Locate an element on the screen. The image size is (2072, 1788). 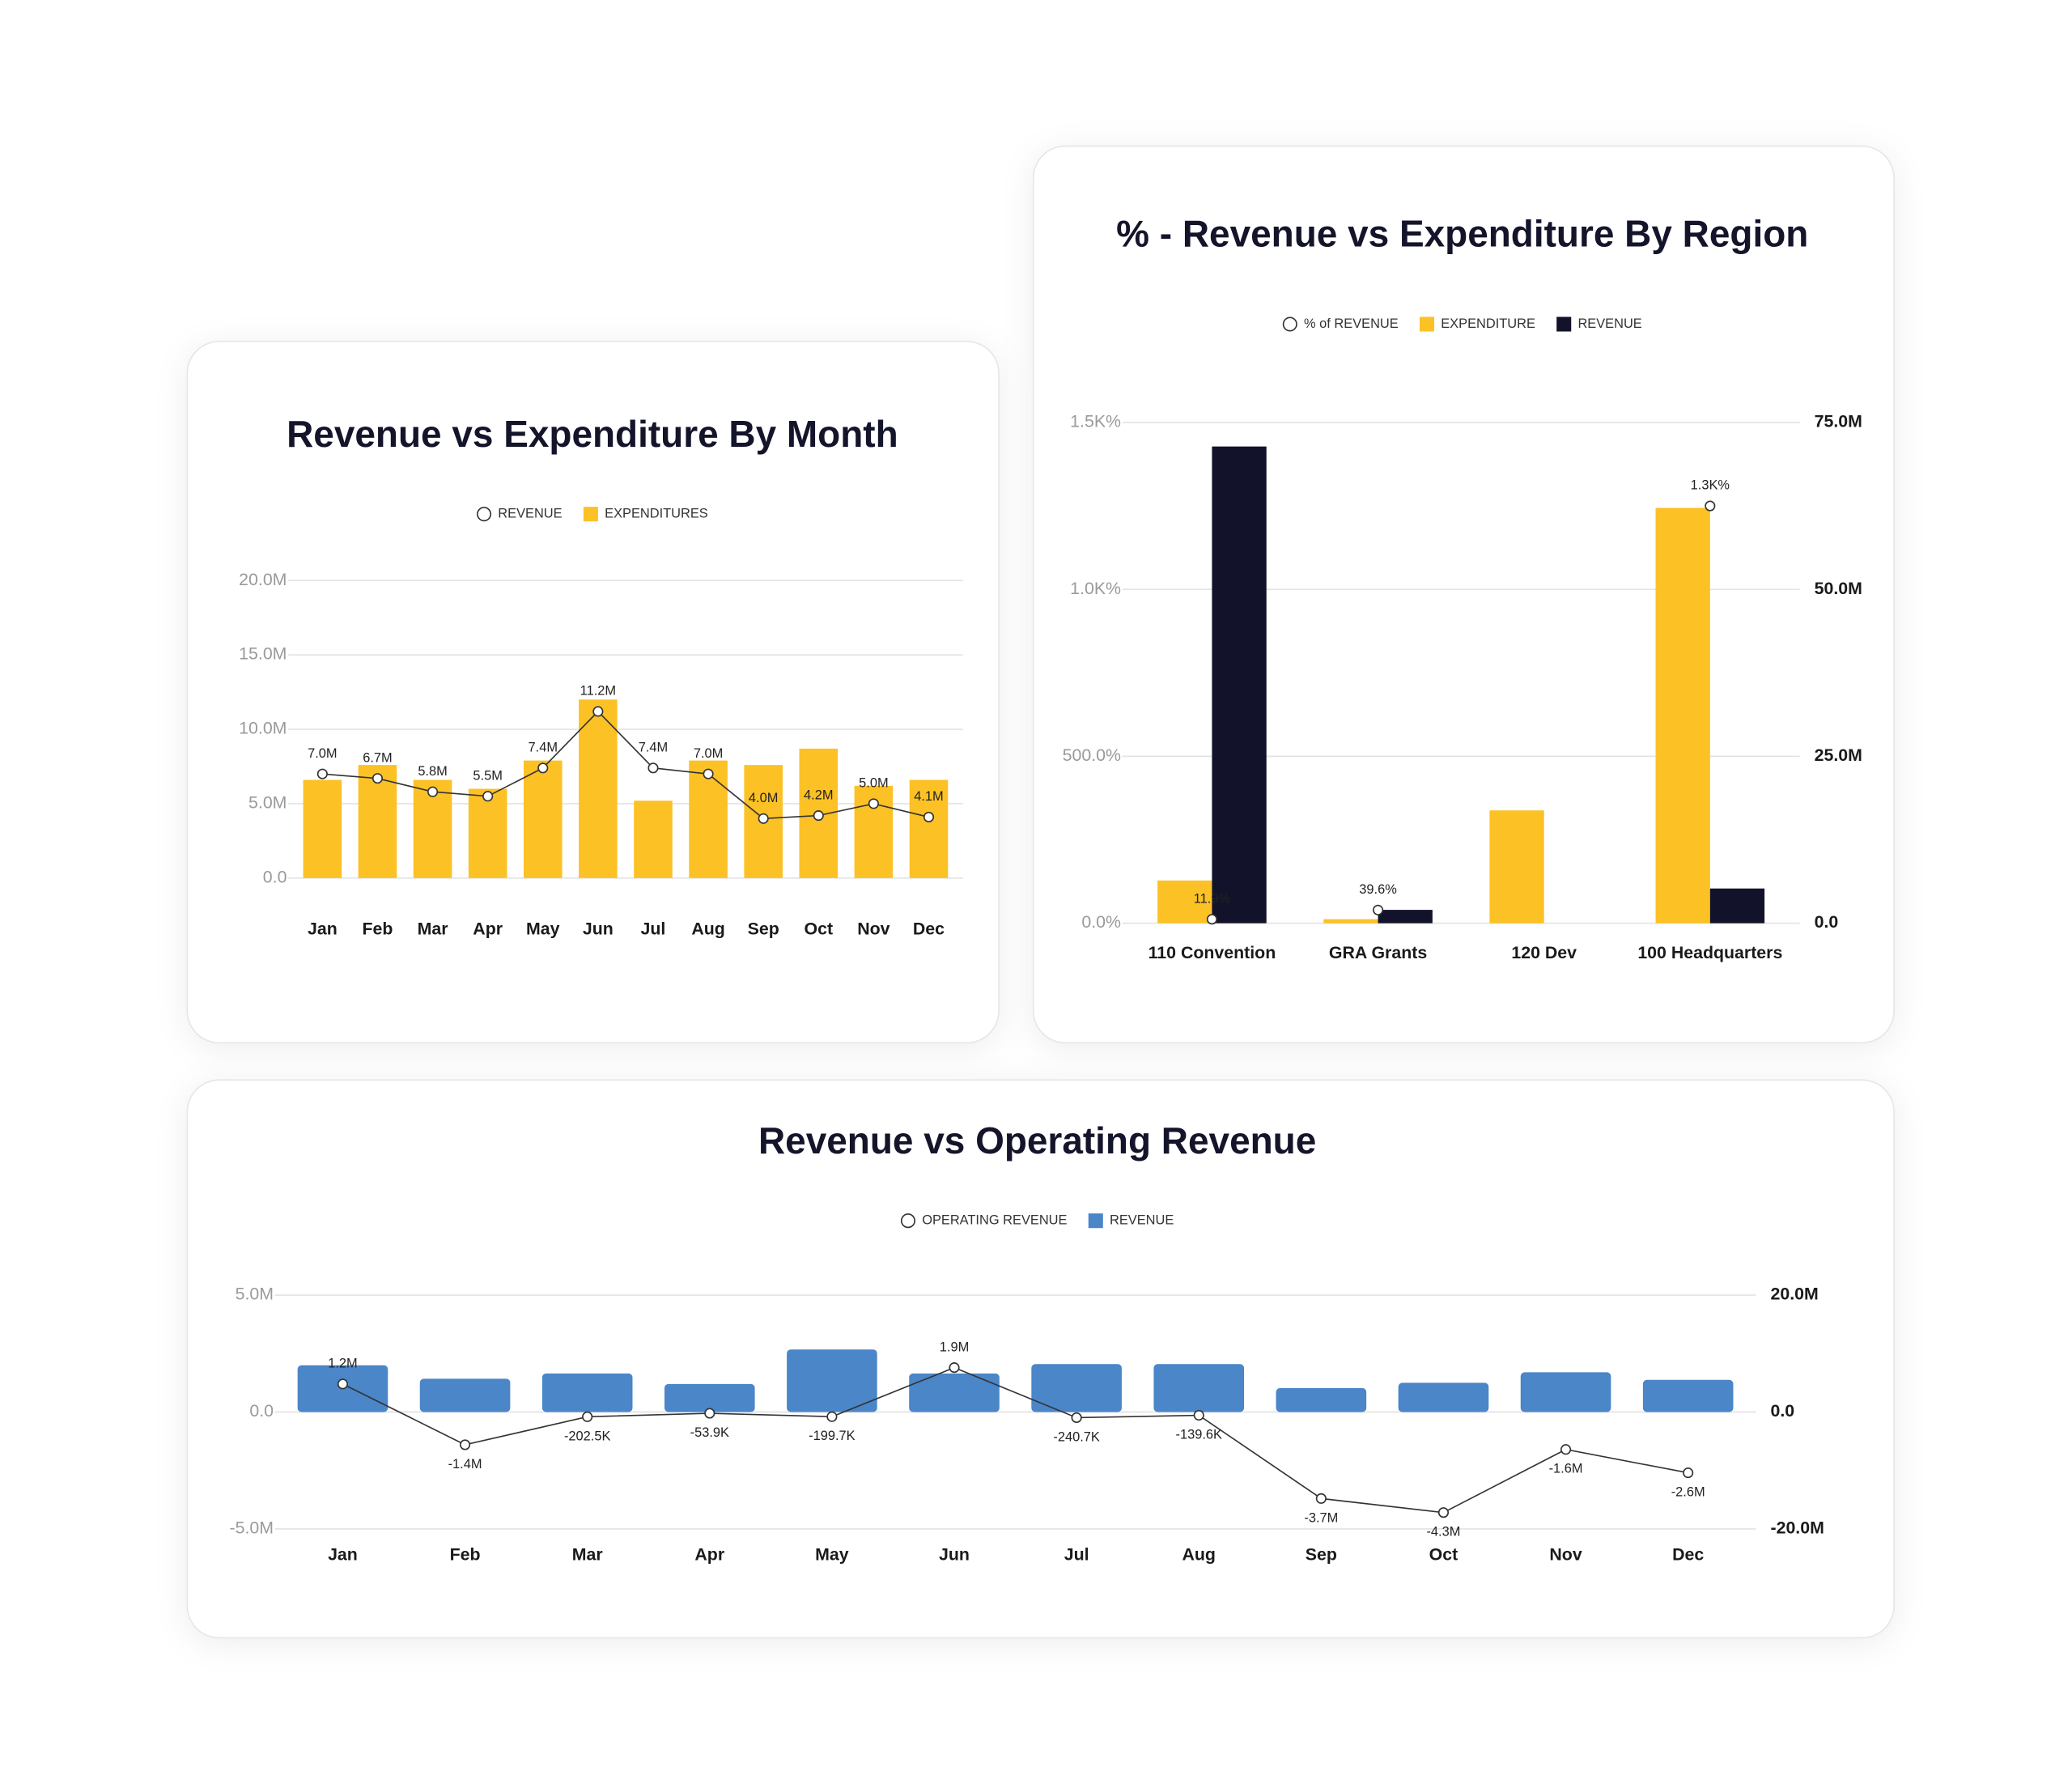
legend-label: OPERATING REVENUE is located at coordinates (994, 1220).